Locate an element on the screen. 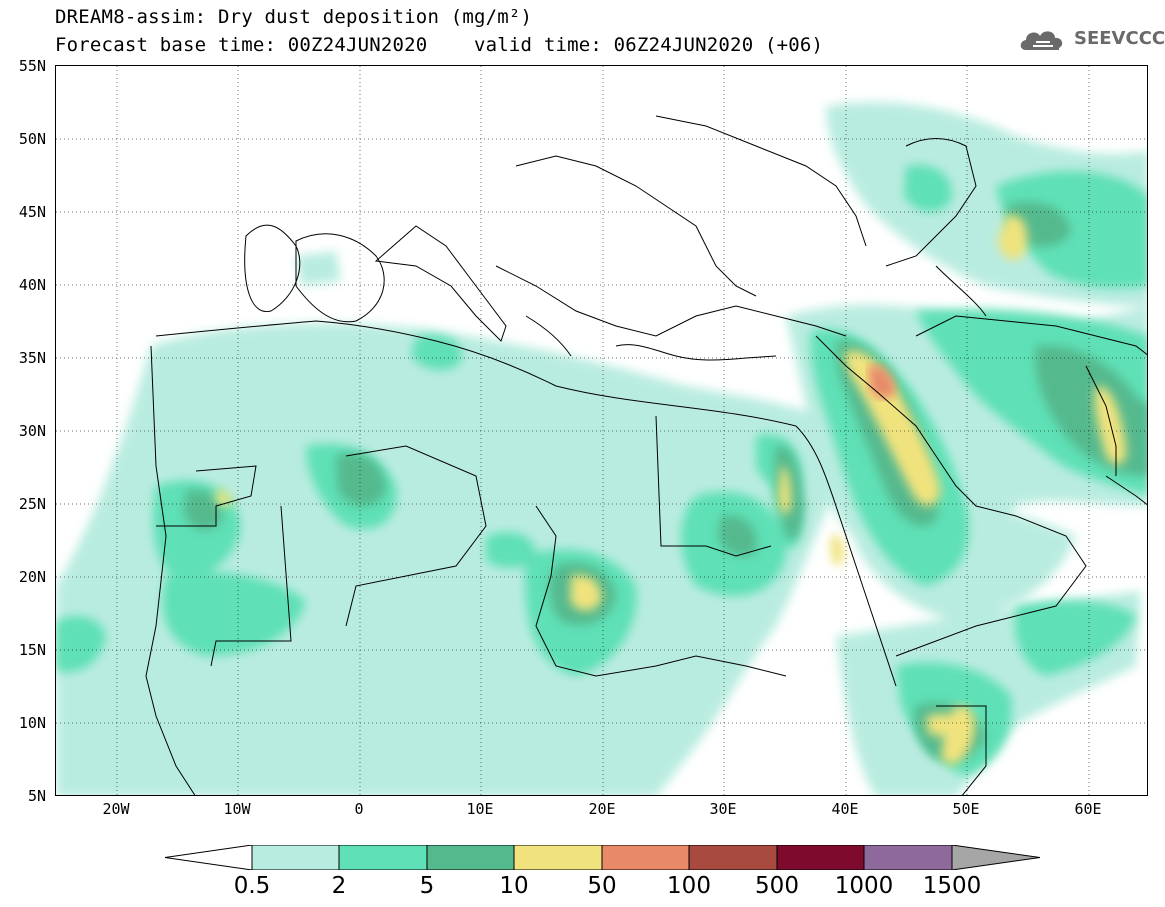 This screenshot has height=907, width=1165. legend-label-0-5: 0.5 is located at coordinates (252, 886).